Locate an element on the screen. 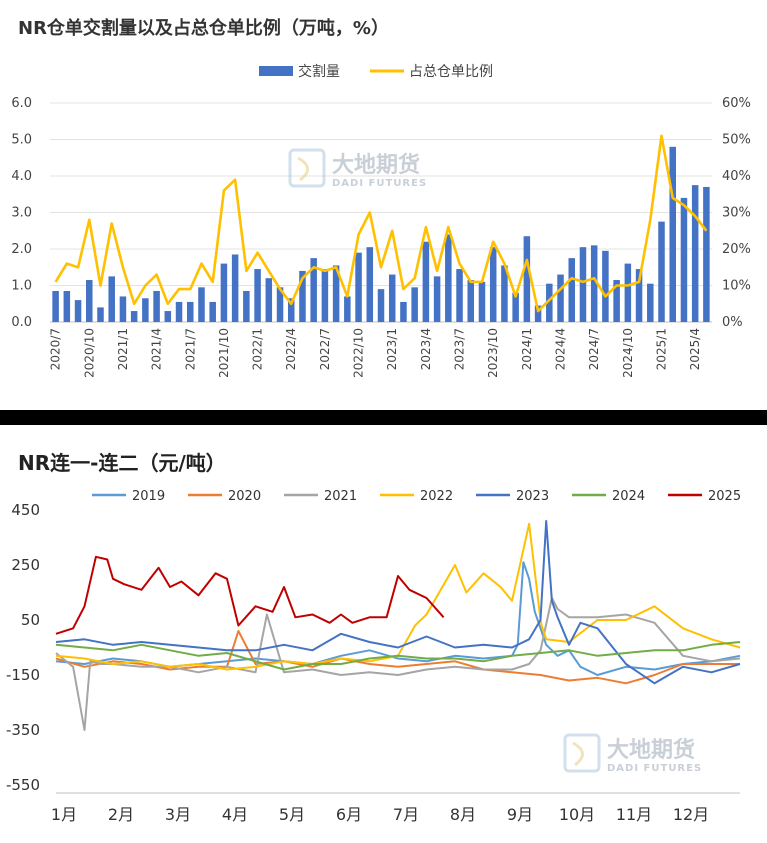 The width and height of the screenshot is (767, 843). x-tick-label: 2024/4 is located at coordinates (561, 349).